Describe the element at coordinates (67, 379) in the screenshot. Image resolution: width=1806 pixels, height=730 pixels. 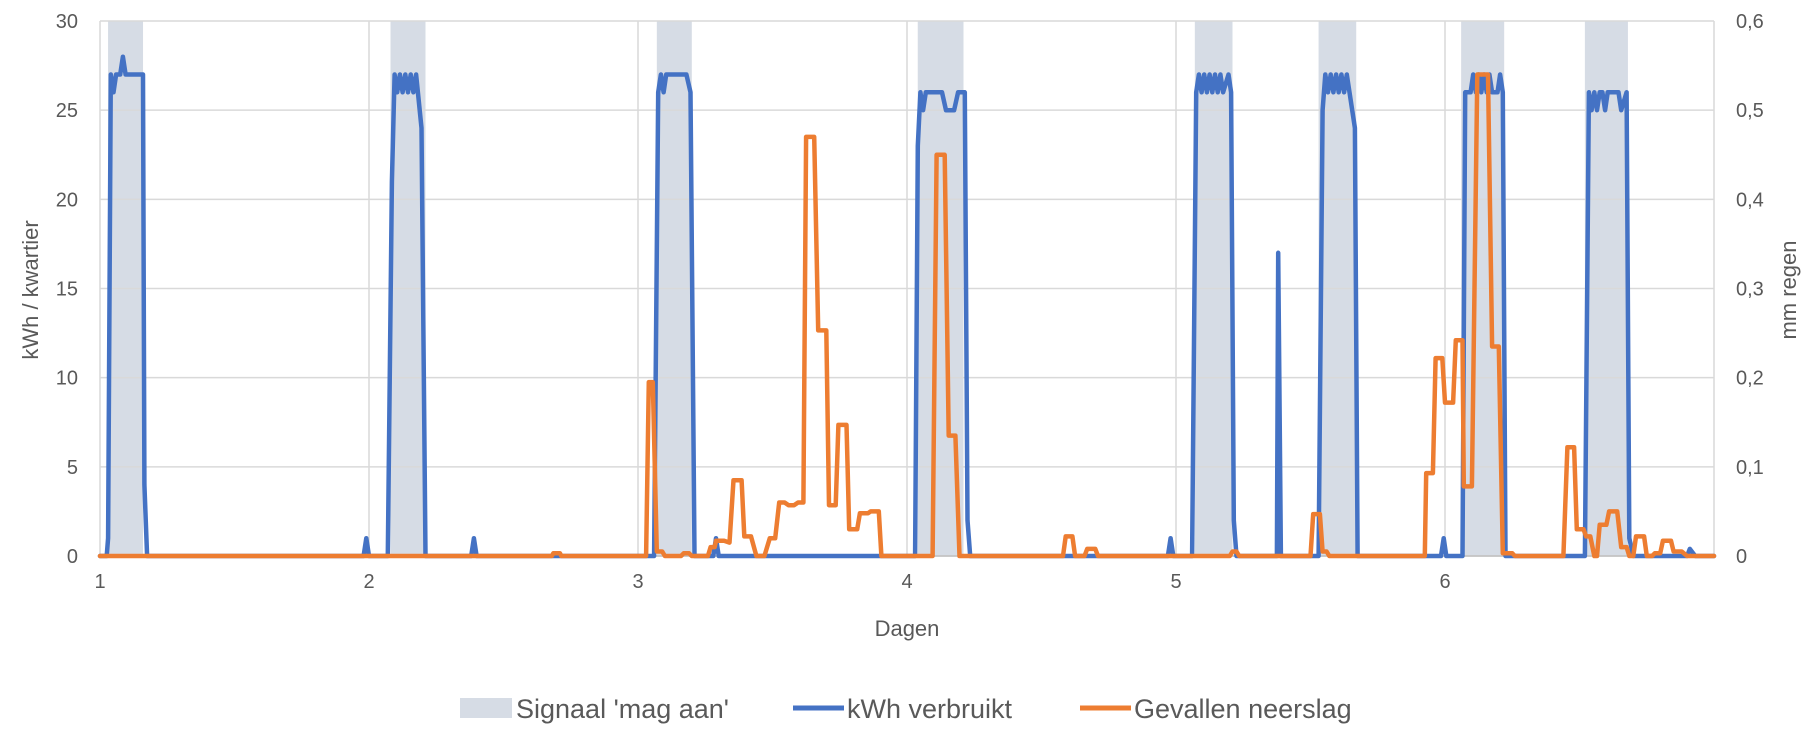
I see `y-left-tick-label-2: 10` at that location.